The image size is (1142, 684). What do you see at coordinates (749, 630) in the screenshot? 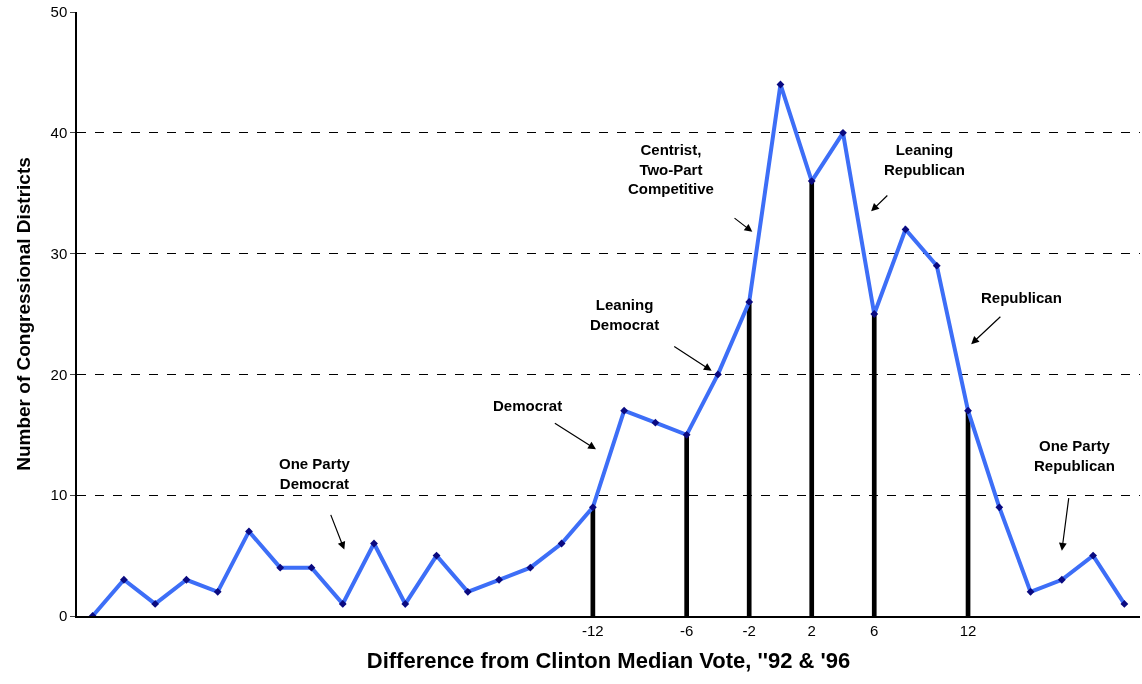
I see `x-tick-label: -2` at bounding box center [749, 630].